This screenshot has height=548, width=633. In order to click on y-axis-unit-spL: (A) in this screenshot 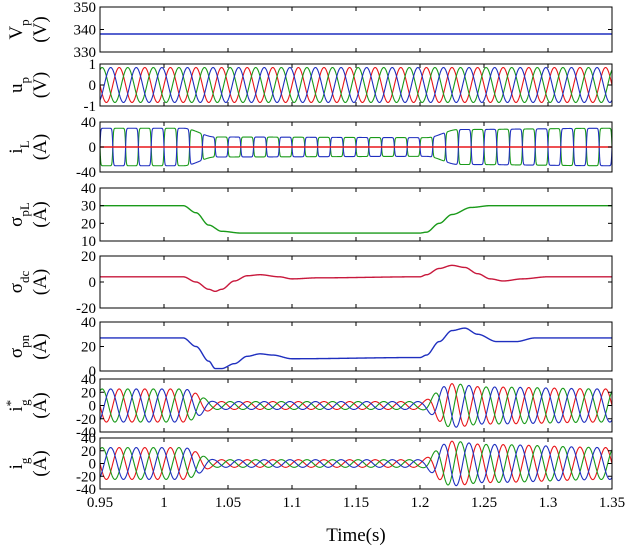, I will do `click(40, 214)`.